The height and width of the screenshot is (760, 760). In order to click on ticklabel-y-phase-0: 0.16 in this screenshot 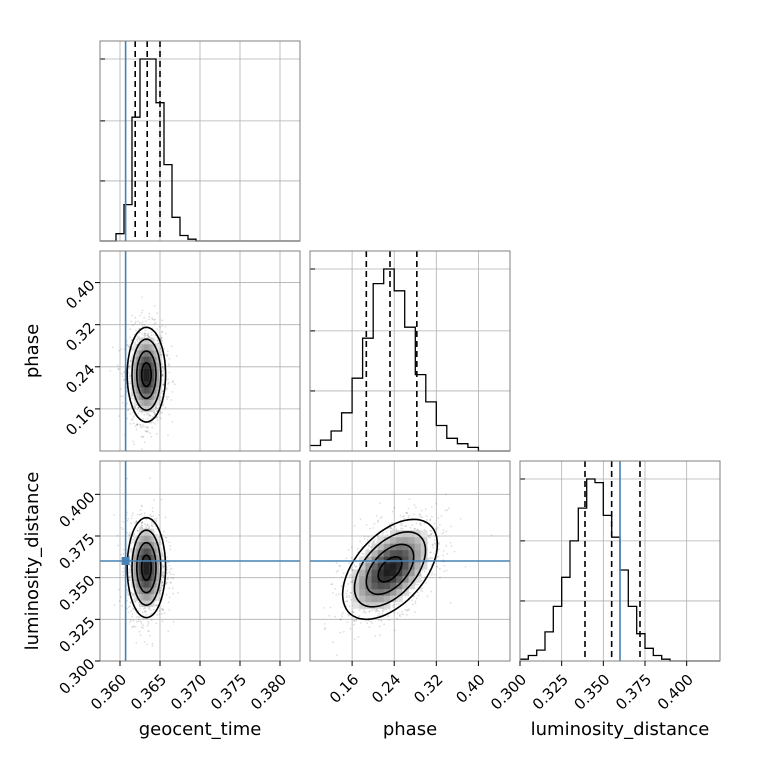, I will do `click(80, 421)`.